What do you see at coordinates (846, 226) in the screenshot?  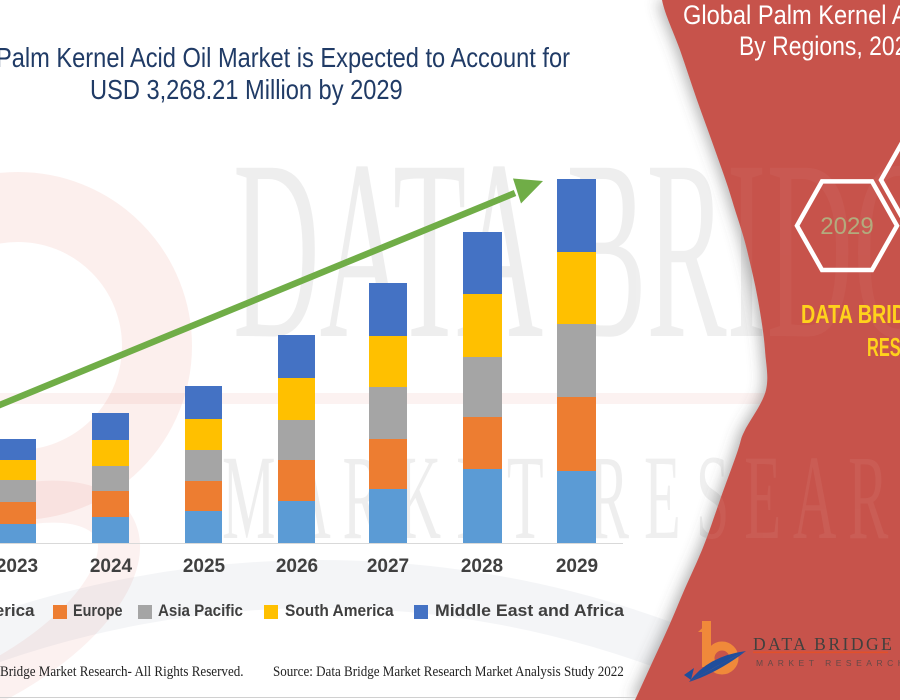 I see `svg-text: 2029` at bounding box center [846, 226].